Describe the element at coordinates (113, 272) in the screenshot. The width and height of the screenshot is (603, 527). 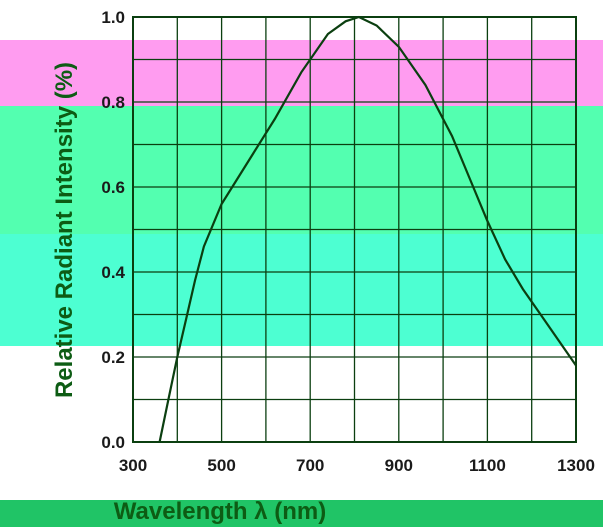
I see `y-tick-label: 0.4` at that location.